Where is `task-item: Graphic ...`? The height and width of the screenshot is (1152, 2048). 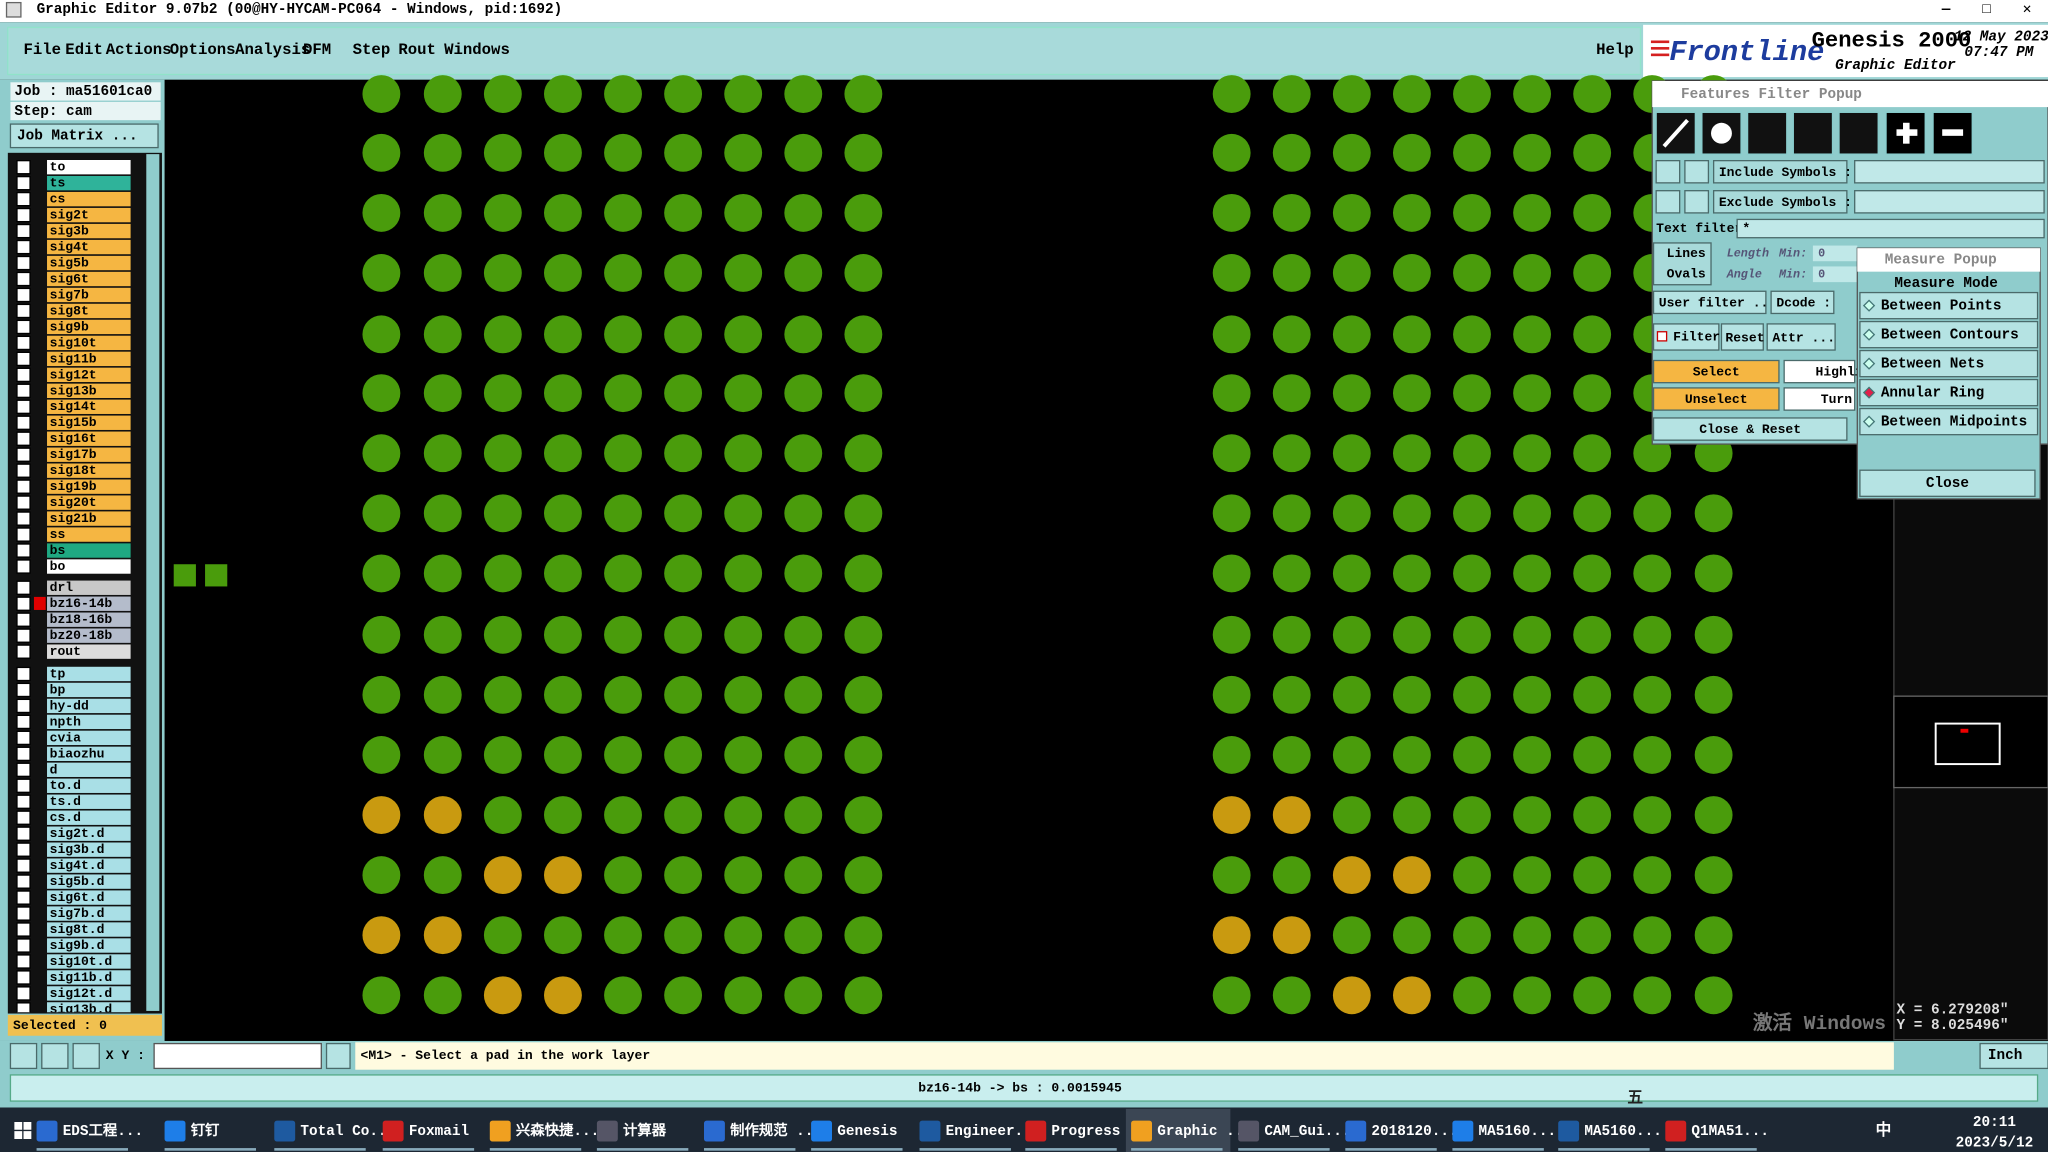 task-item: Graphic ... is located at coordinates (1204, 1132).